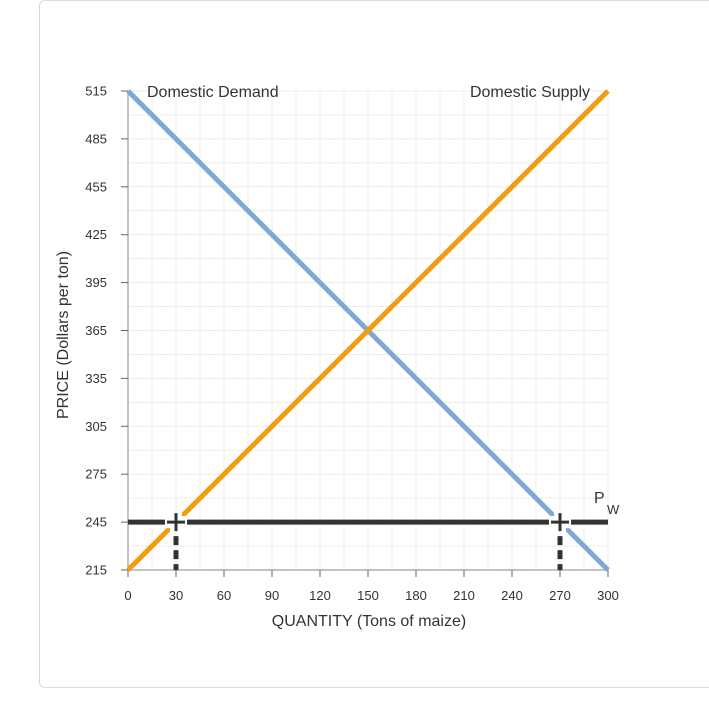  What do you see at coordinates (369, 621) in the screenshot?
I see `x-axis-label: QUANTITY (Tons of maize)` at bounding box center [369, 621].